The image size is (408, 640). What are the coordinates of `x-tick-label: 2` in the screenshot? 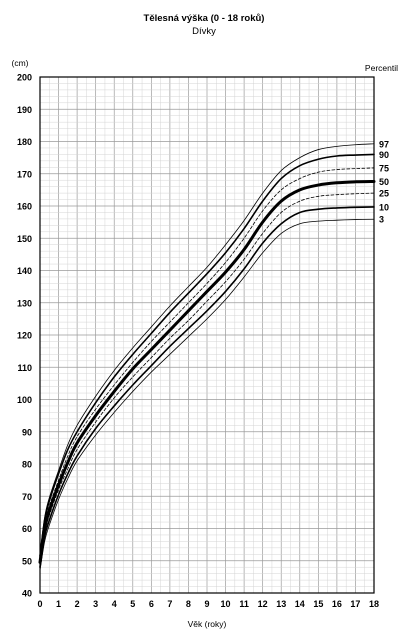 It's located at (77, 604).